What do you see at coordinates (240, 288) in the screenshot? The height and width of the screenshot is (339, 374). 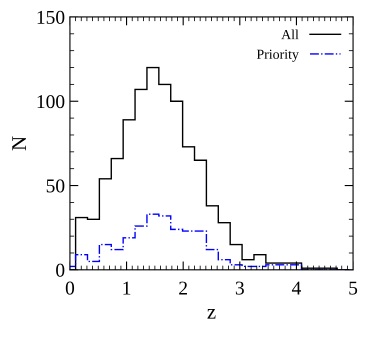 I see `x-tick-label: 3` at bounding box center [240, 288].